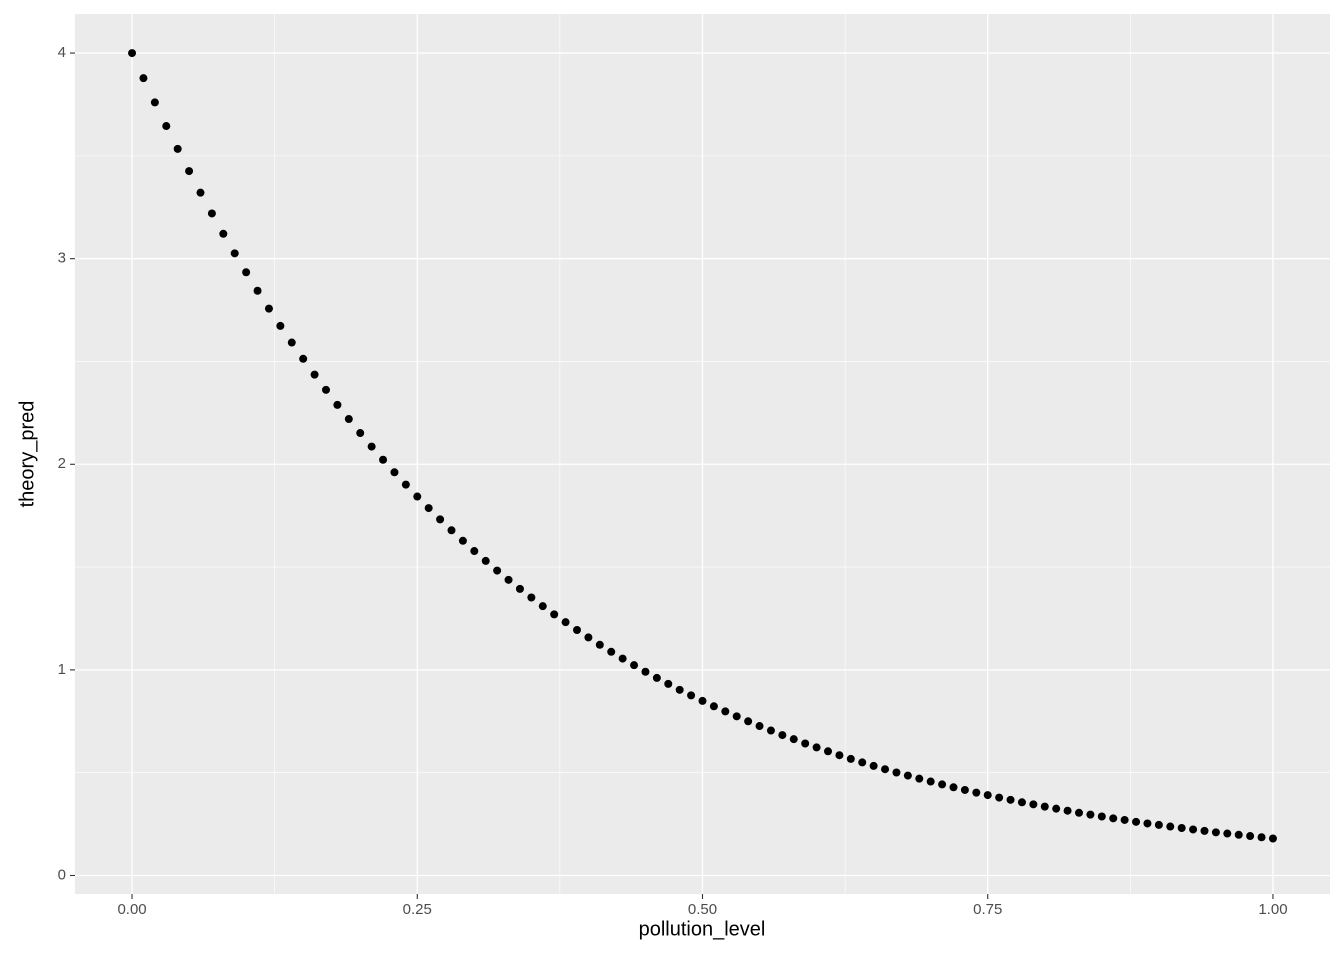  Describe the element at coordinates (131, 909) in the screenshot. I see `x-tick-label: 0.00` at that location.